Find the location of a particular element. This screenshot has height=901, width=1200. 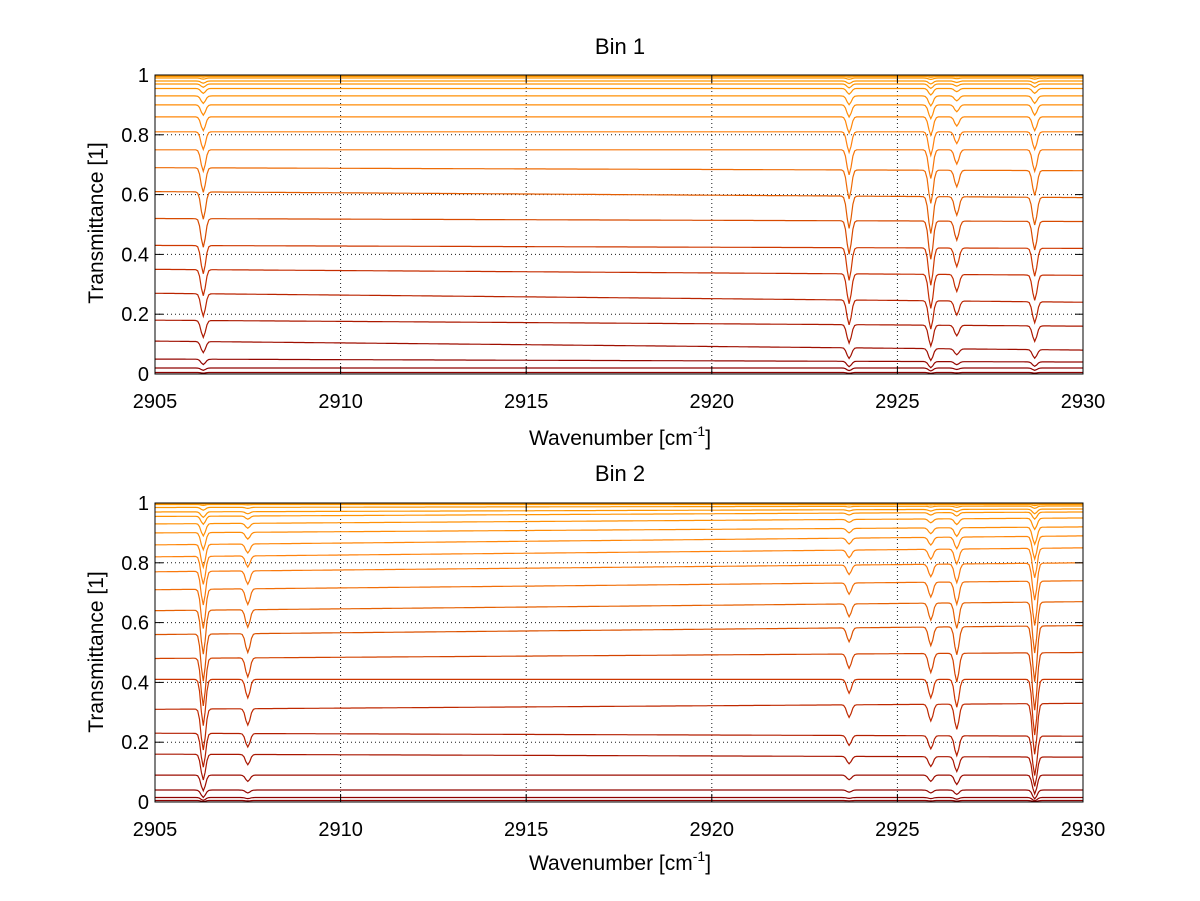

chart-title: Bin 2 is located at coordinates (620, 473).